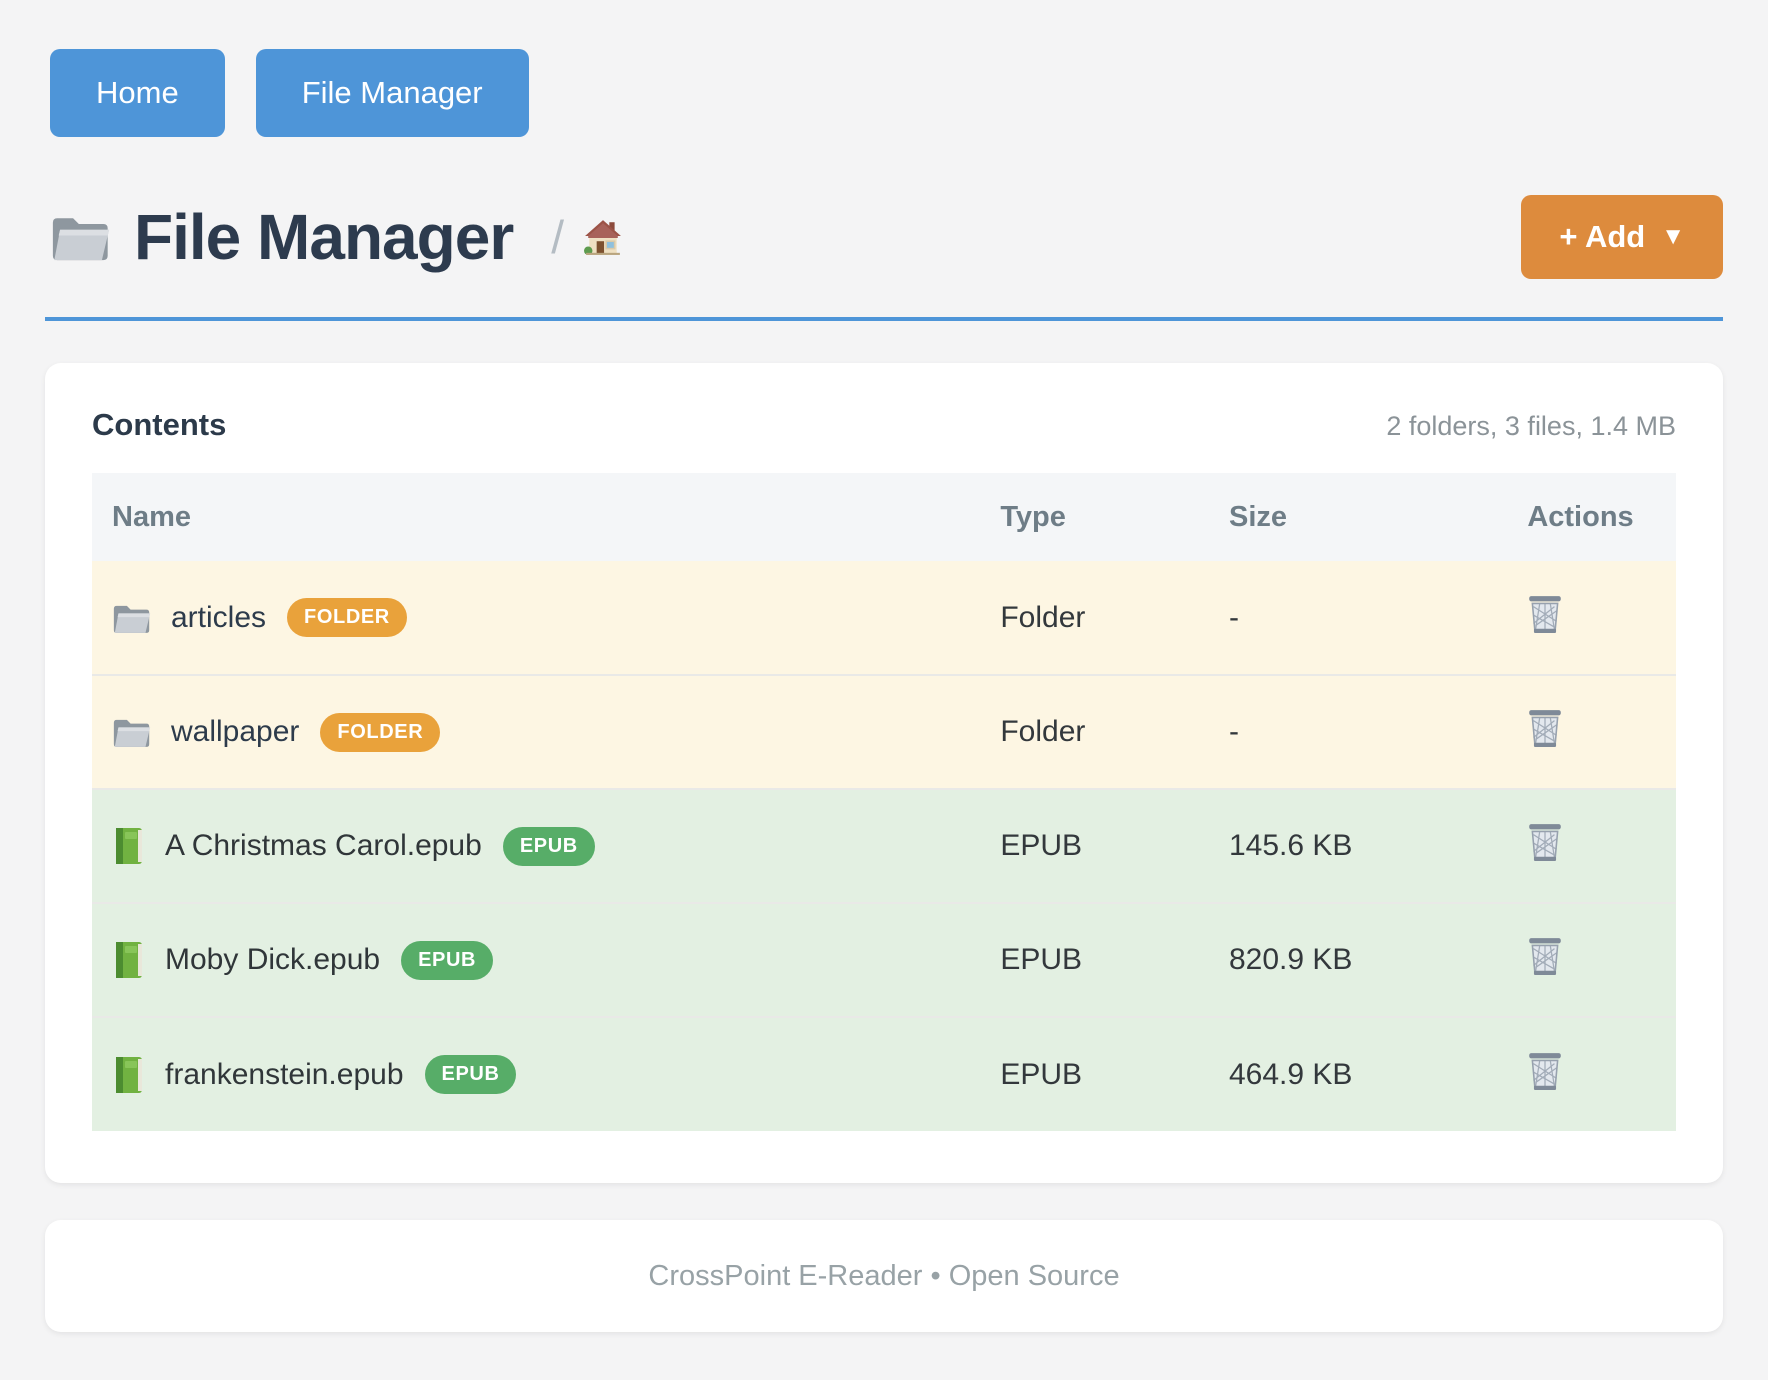 Image resolution: width=1768 pixels, height=1380 pixels. I want to click on add-button-label: + Add, so click(1602, 236).